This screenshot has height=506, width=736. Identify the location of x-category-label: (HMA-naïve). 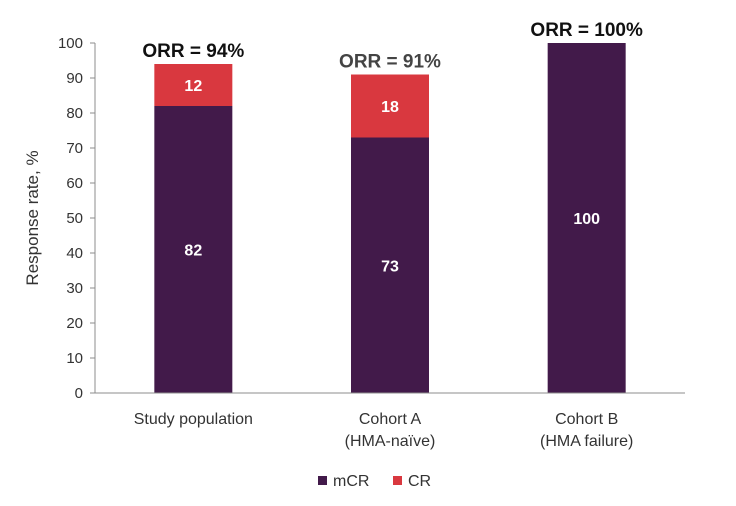
(390, 441).